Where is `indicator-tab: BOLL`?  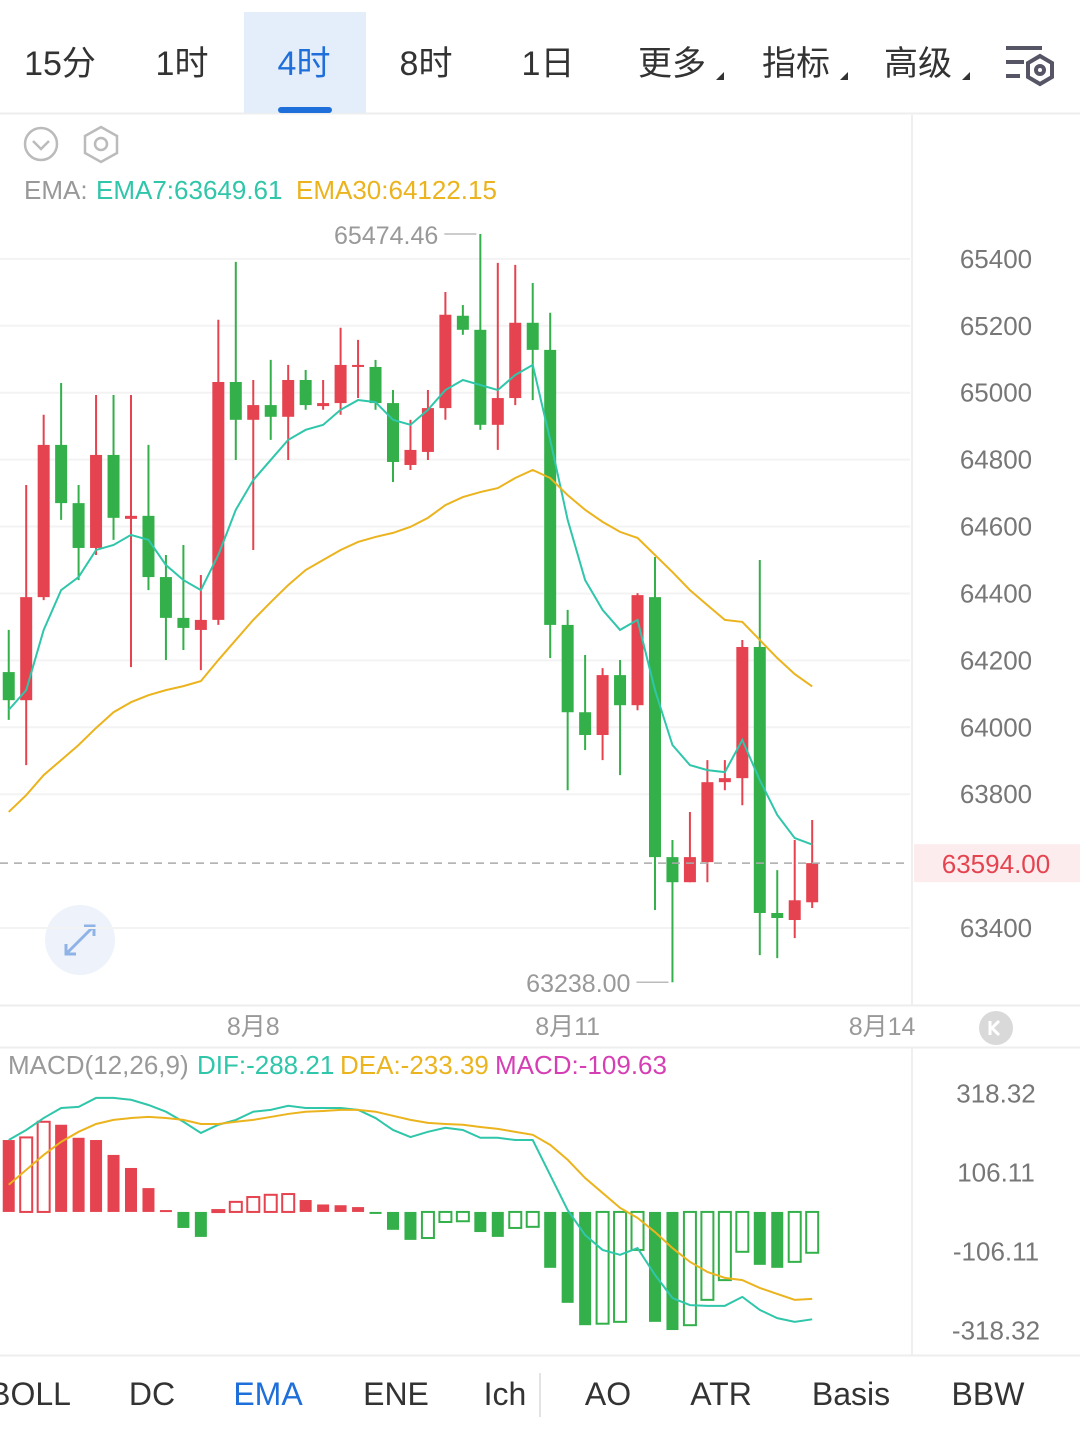
indicator-tab: BOLL is located at coordinates (35, 1394).